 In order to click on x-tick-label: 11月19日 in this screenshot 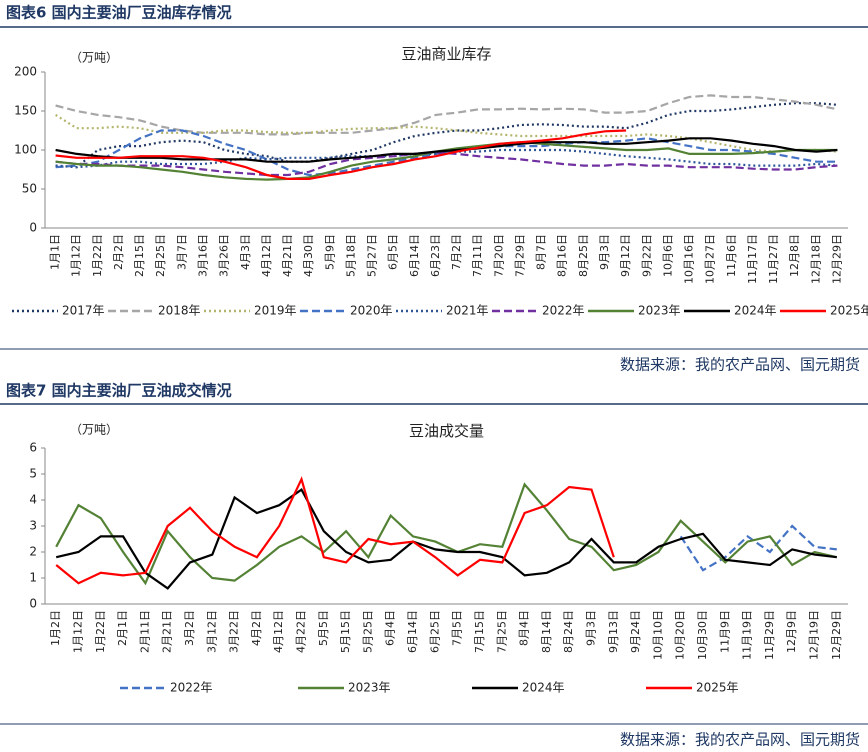, I will do `click(747, 635)`.